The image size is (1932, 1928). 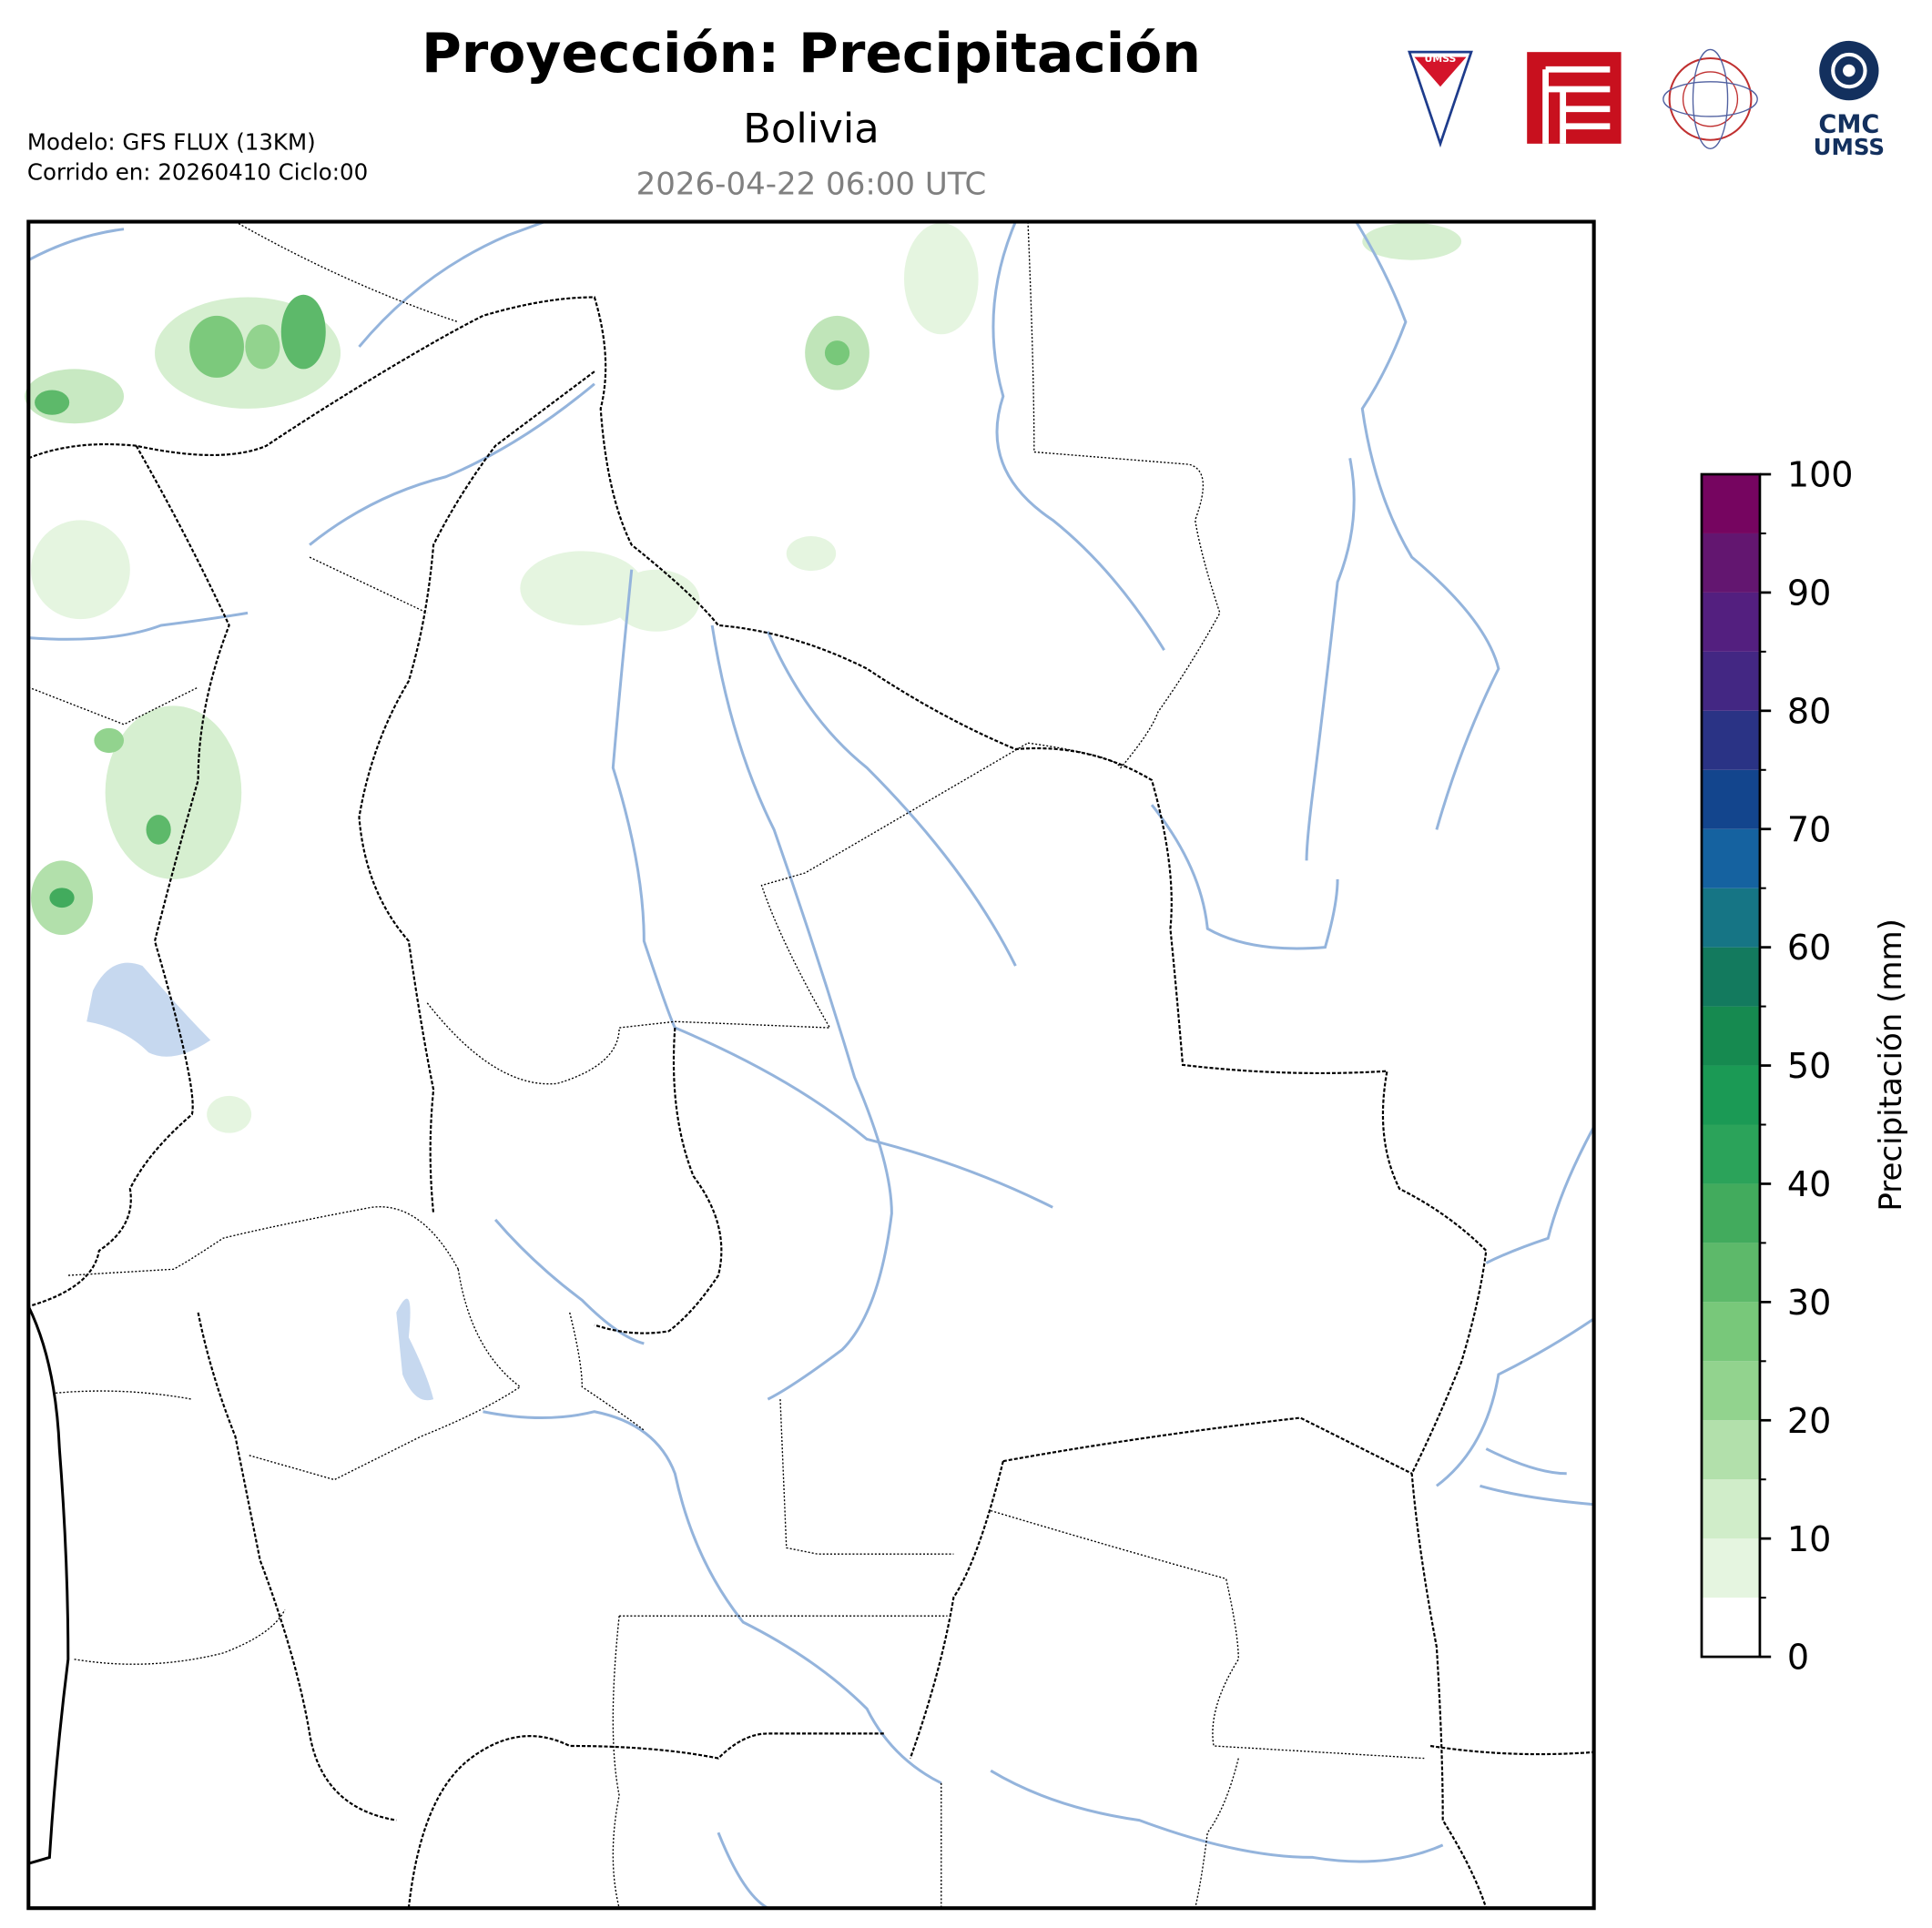 What do you see at coordinates (1710, 99) in the screenshot?
I see `logo-fisica` at bounding box center [1710, 99].